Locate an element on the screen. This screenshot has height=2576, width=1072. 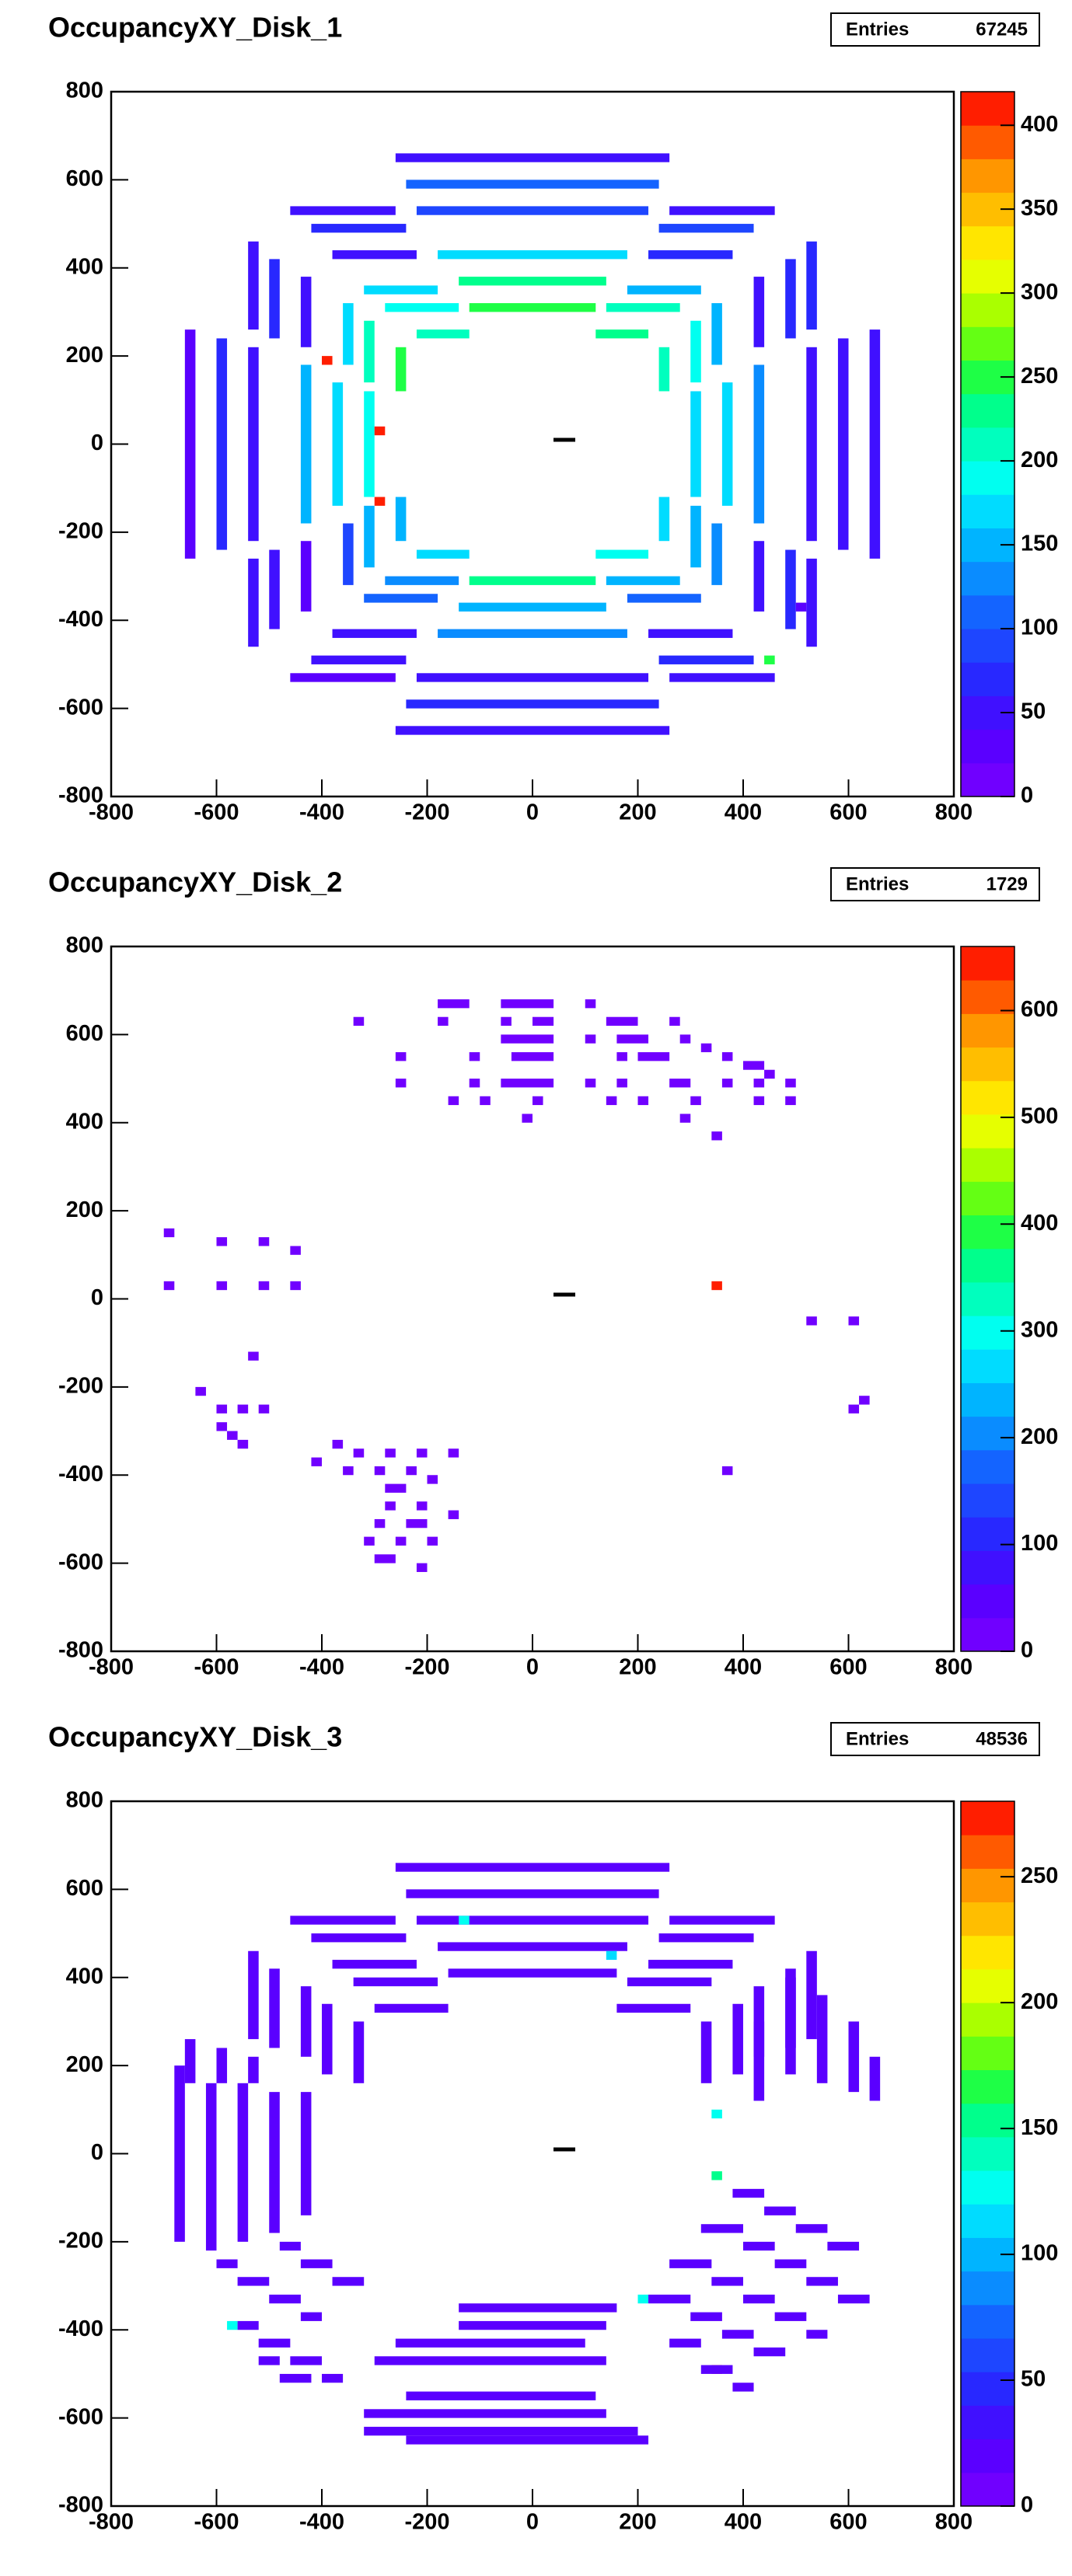
x-tick-label: 200 is located at coordinates (637, 812).